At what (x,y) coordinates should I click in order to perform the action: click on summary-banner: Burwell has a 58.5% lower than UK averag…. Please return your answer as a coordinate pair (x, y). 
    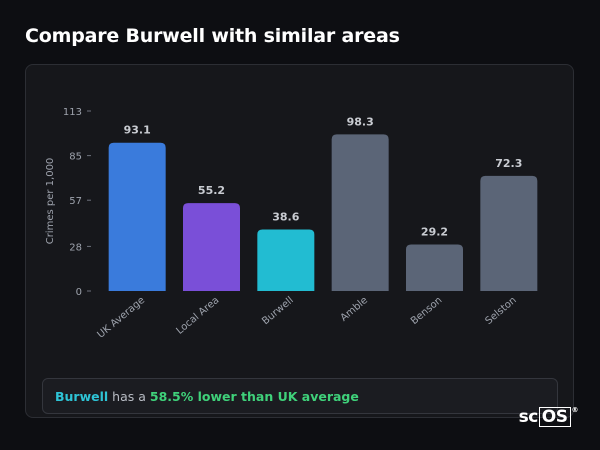
    Looking at the image, I should click on (300, 396).